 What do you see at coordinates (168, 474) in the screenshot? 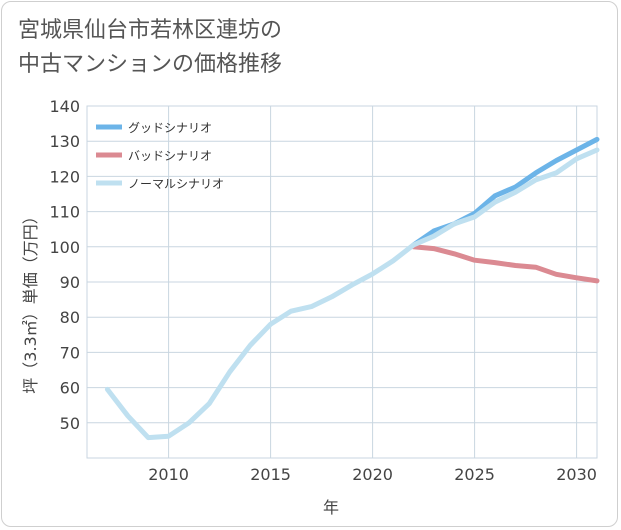
I see `x-tick-label: 2010` at bounding box center [168, 474].